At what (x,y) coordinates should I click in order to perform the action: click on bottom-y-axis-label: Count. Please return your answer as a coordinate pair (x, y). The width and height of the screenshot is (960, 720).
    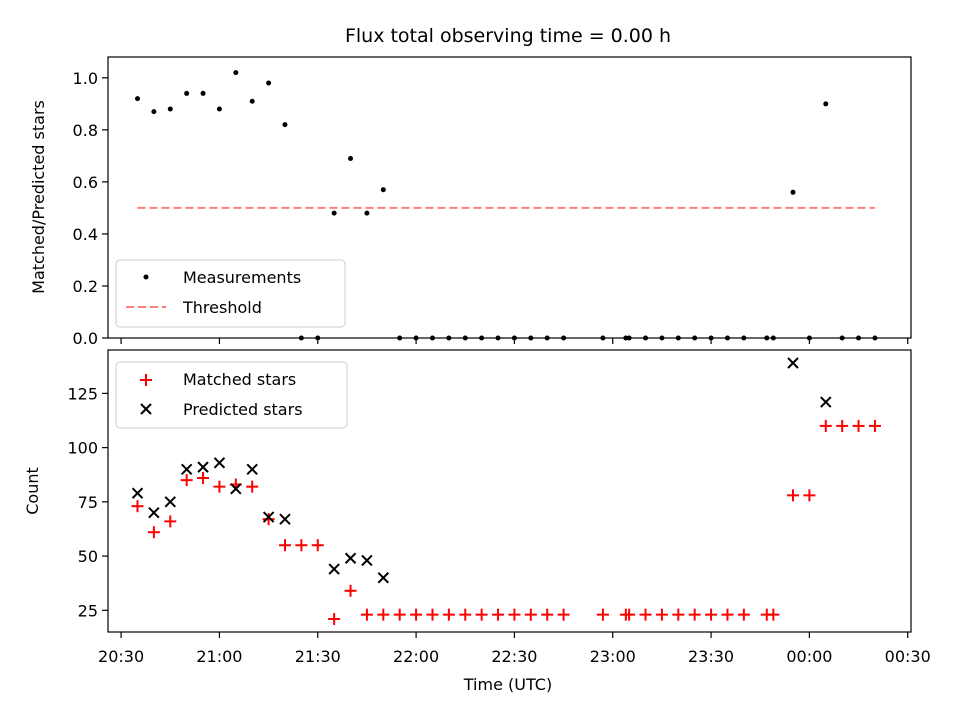
    Looking at the image, I should click on (32, 491).